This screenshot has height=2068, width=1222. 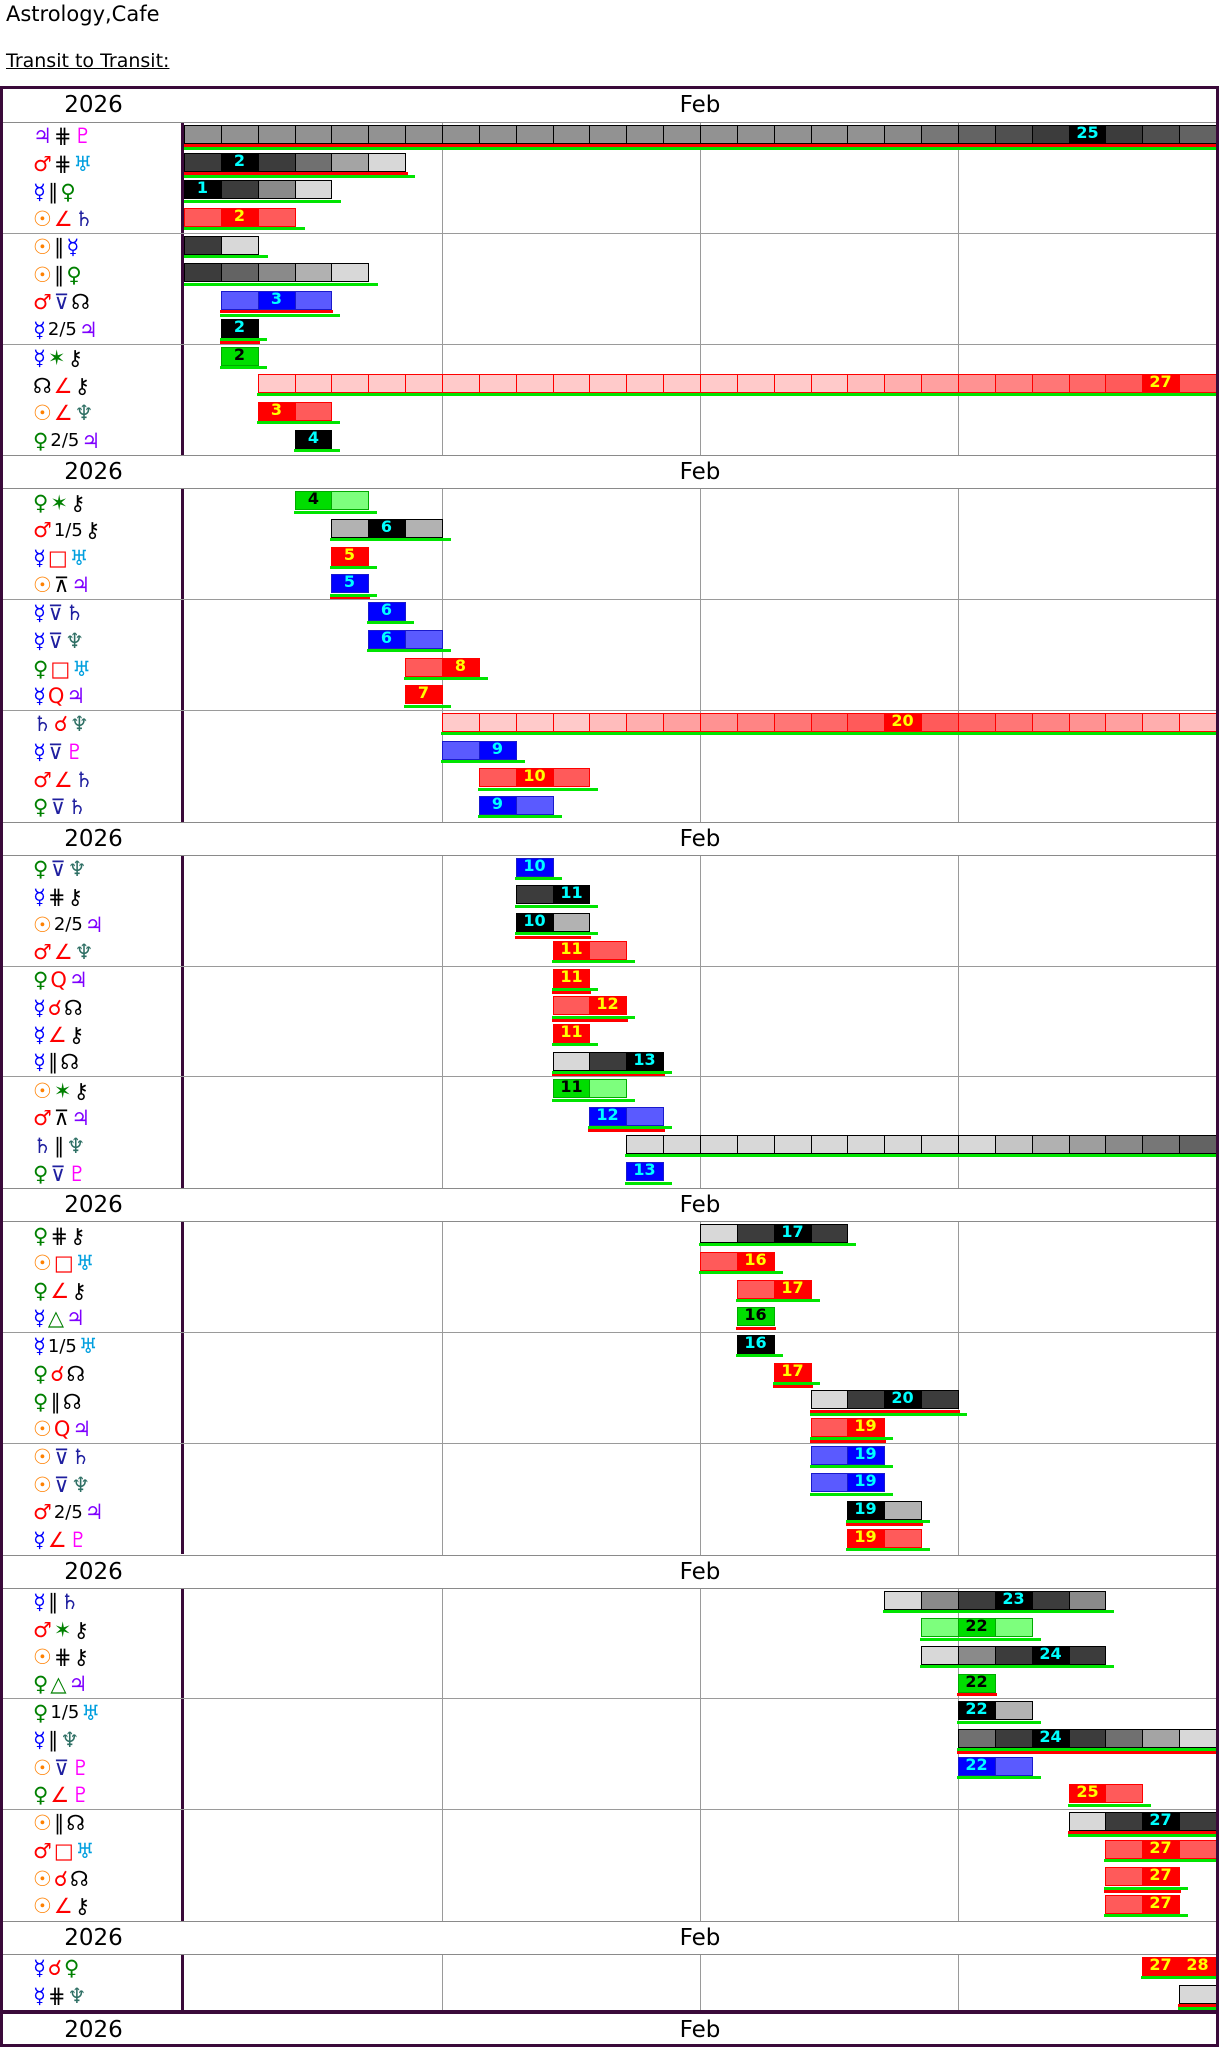 I want to click on aspect-glyph: ♃, so click(x=82, y=1428).